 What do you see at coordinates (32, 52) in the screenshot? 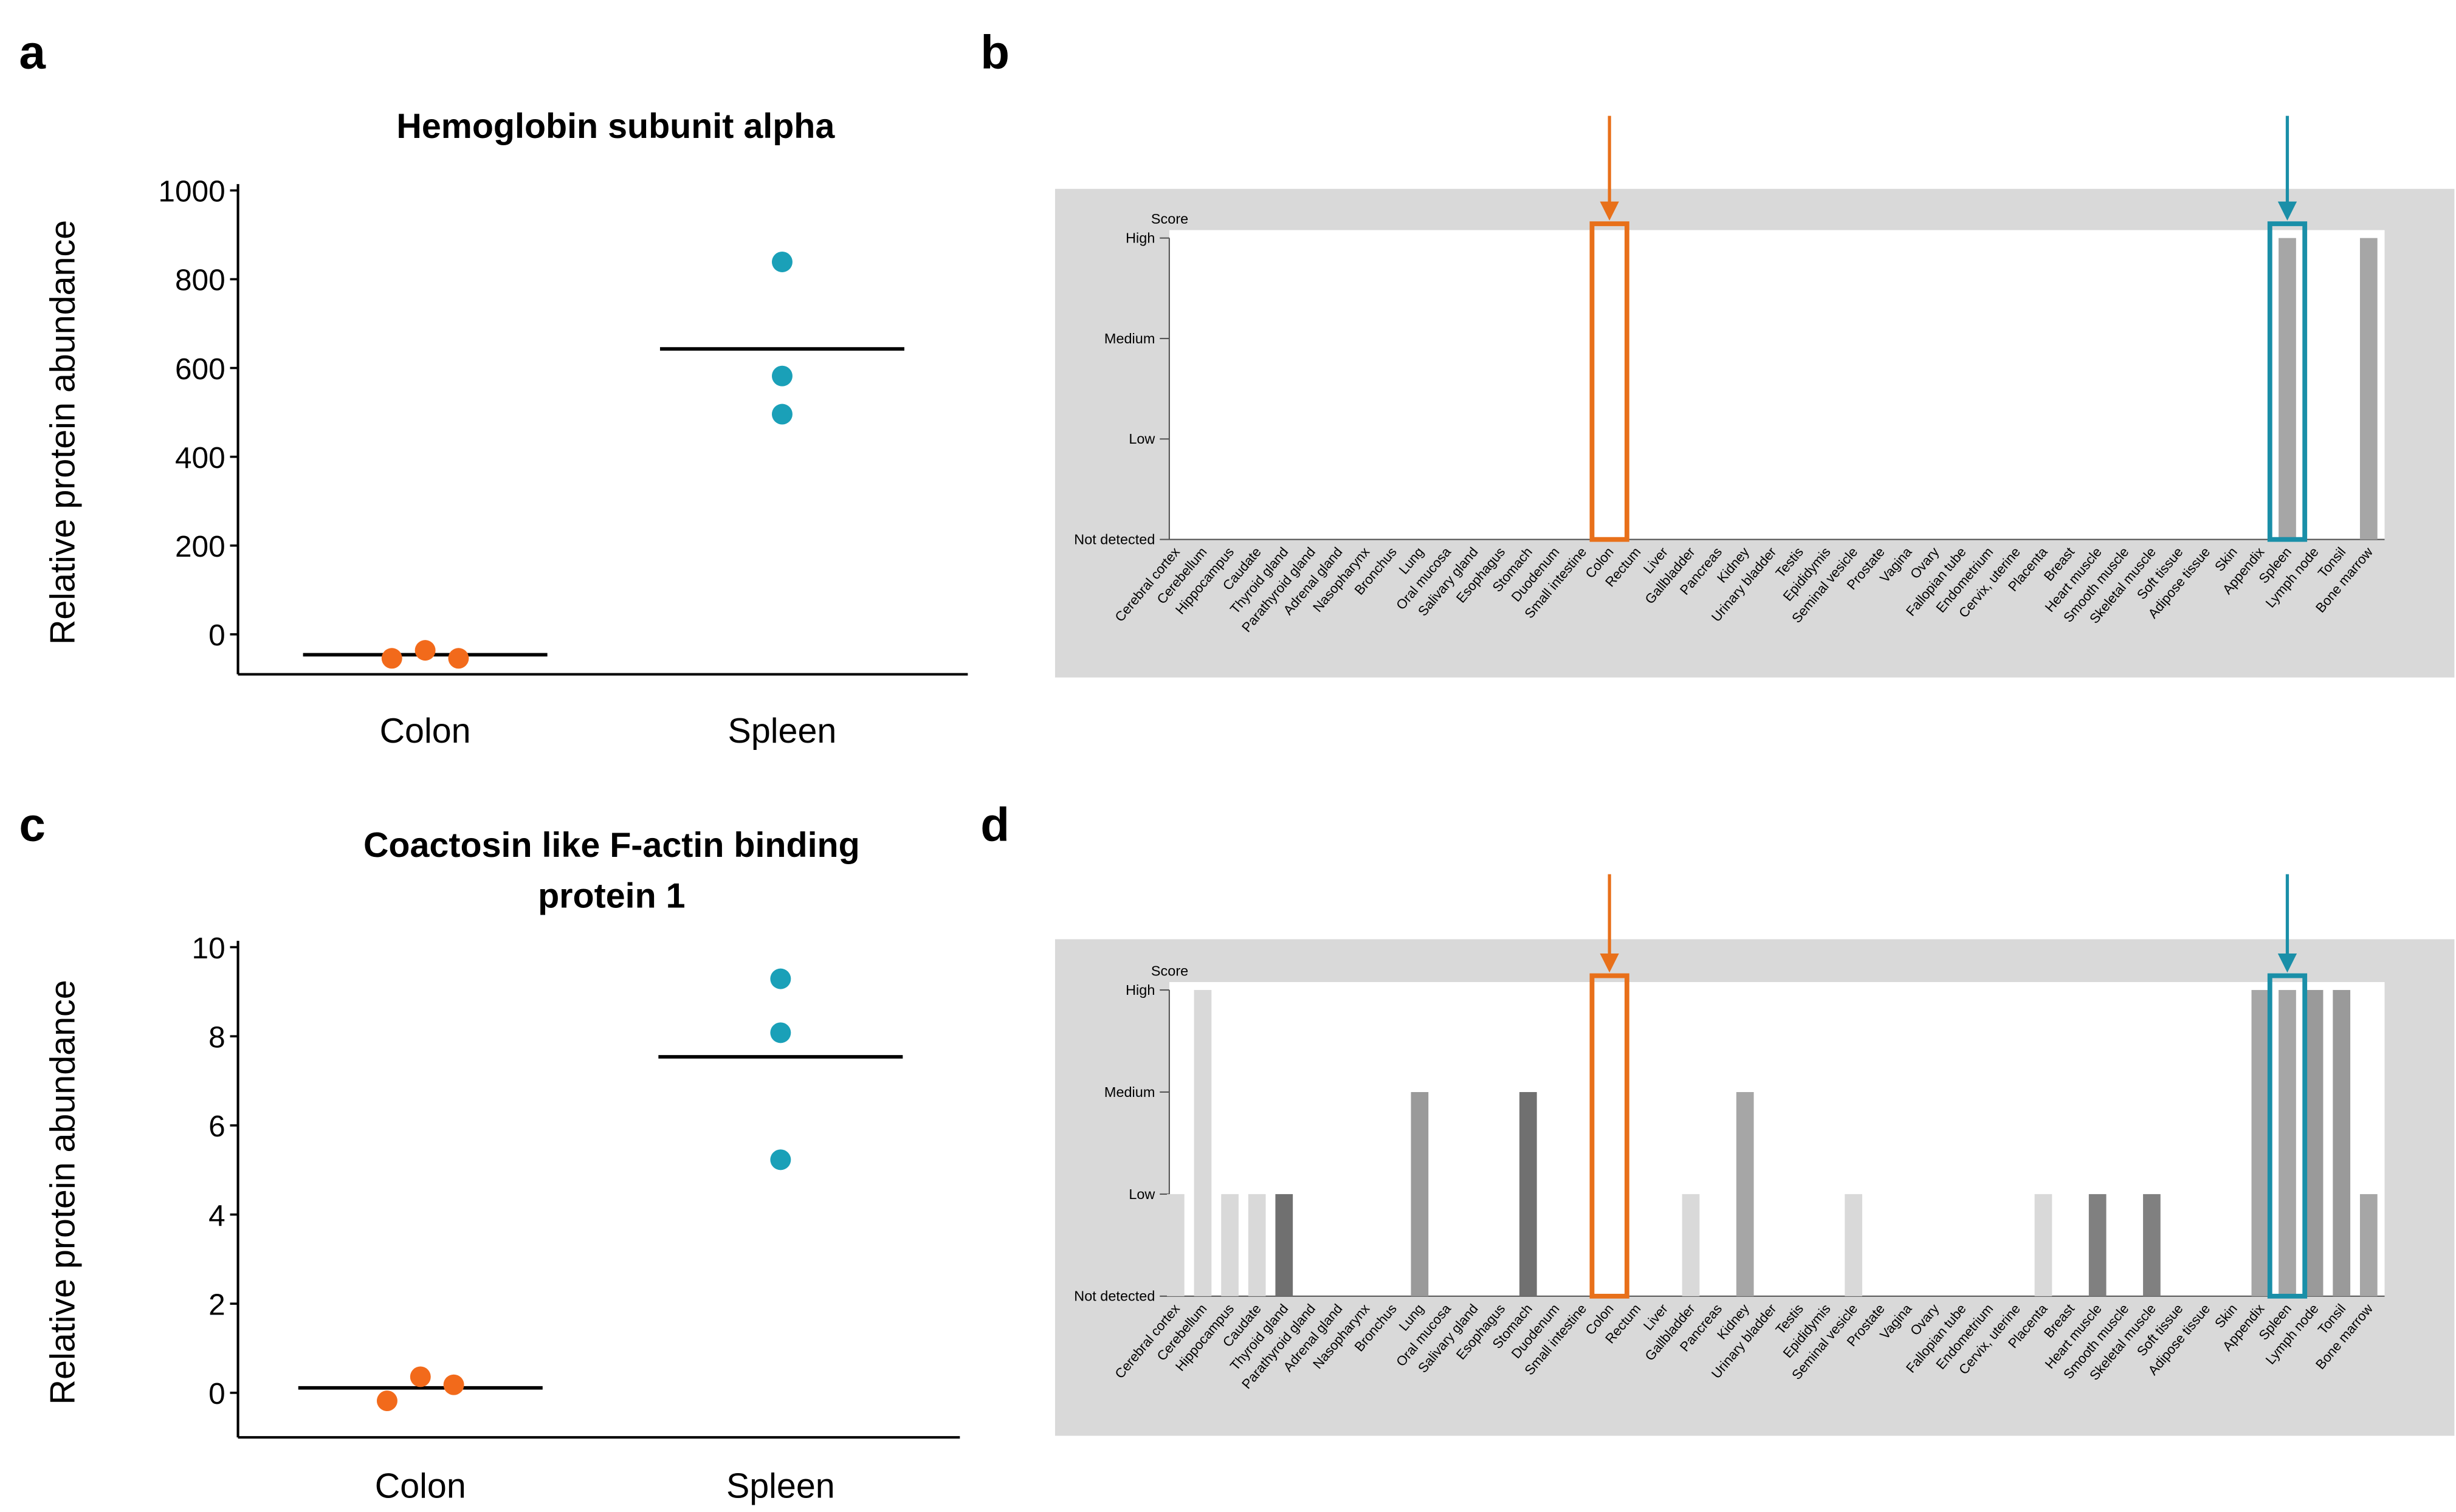
I see `panel-label: a` at bounding box center [32, 52].